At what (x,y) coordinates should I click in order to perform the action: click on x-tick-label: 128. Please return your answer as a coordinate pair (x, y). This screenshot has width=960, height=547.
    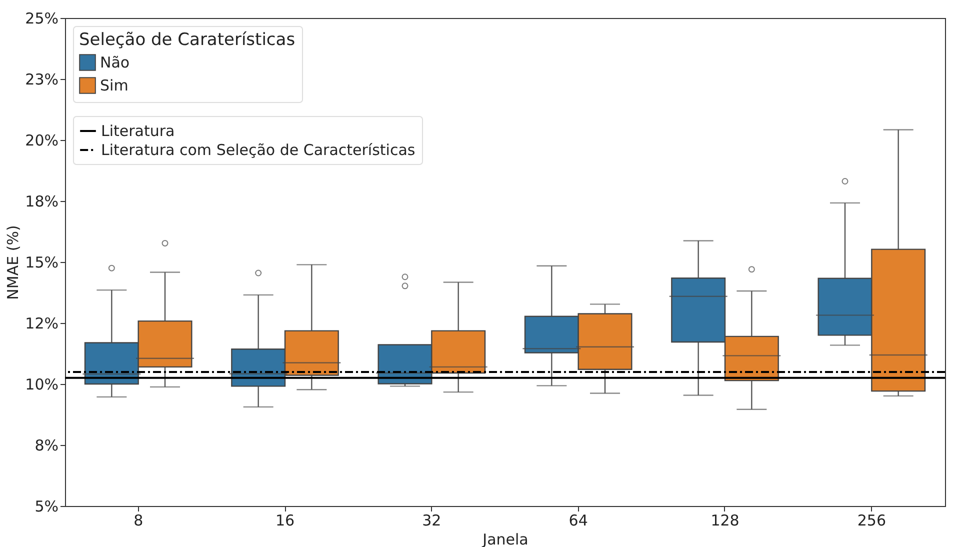
    Looking at the image, I should click on (725, 521).